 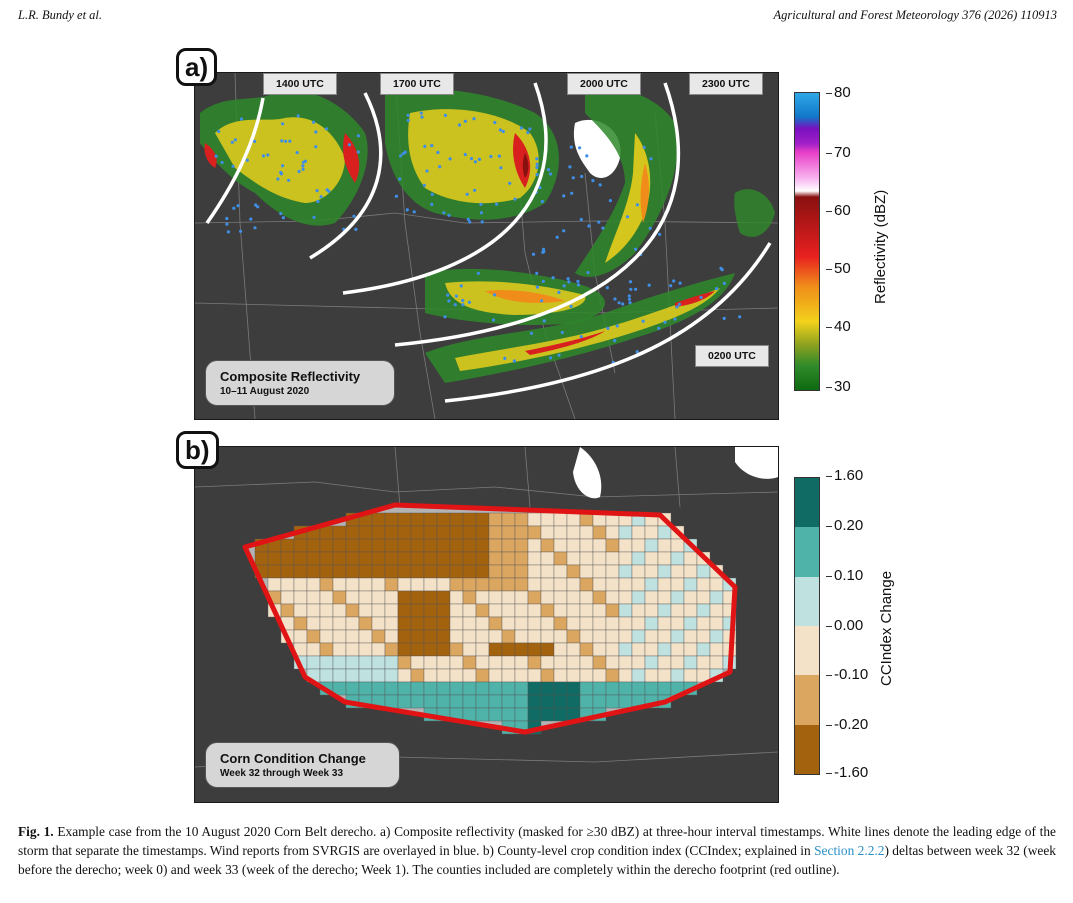 I want to click on panel-b-legend-subtitle: Week 32 through Week 33, so click(x=282, y=773).